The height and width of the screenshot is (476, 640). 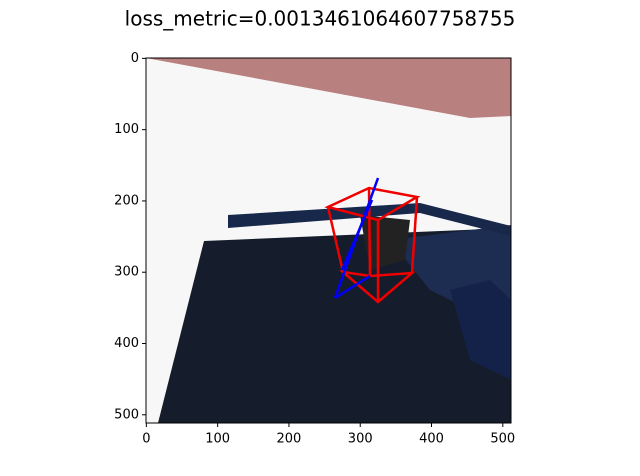 What do you see at coordinates (217, 439) in the screenshot?
I see `x-tick-label: 100` at bounding box center [217, 439].